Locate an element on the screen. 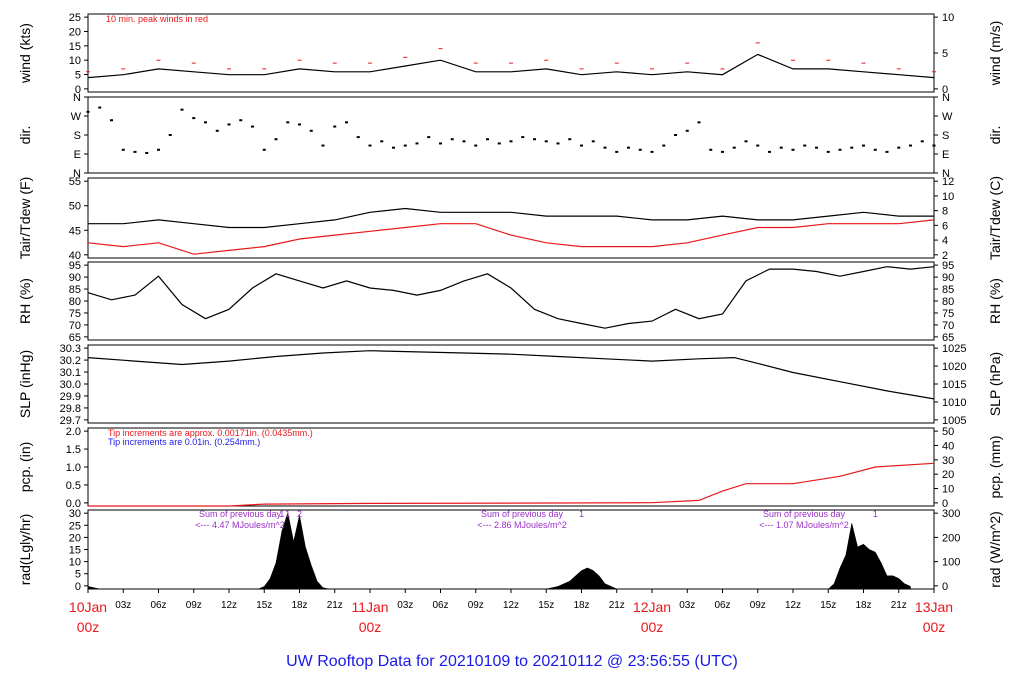  ytick-label: 30.3 is located at coordinates (70, 349).